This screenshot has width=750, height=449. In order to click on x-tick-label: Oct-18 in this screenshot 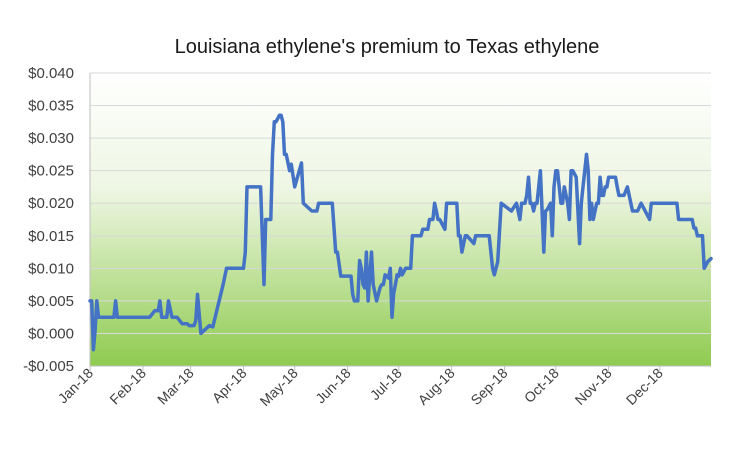, I will do `click(541, 385)`.